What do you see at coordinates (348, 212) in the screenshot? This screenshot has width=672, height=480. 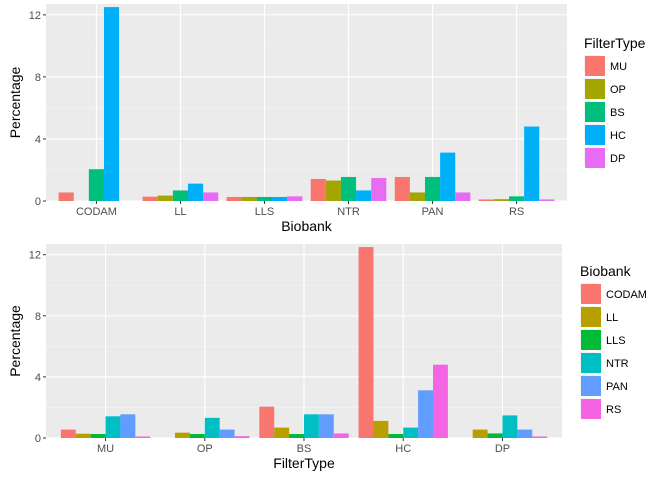 I see `x-tick-label: NTR` at bounding box center [348, 212].